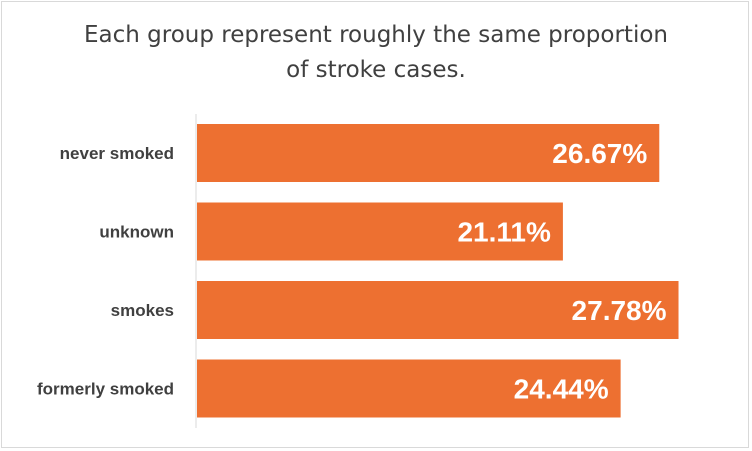 This screenshot has width=752, height=451. Describe the element at coordinates (561, 389) in the screenshot. I see `data-label: 24.44%` at that location.